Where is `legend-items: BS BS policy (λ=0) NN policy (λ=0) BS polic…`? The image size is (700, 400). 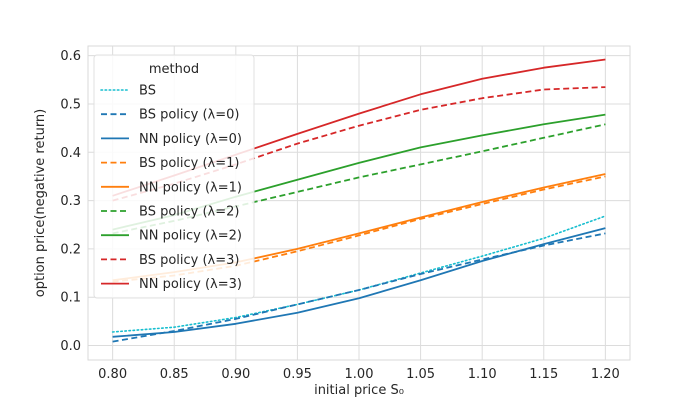
legend-items: BS BS policy (λ=0) NN policy (λ=0) BS polic… is located at coordinates (171, 188).